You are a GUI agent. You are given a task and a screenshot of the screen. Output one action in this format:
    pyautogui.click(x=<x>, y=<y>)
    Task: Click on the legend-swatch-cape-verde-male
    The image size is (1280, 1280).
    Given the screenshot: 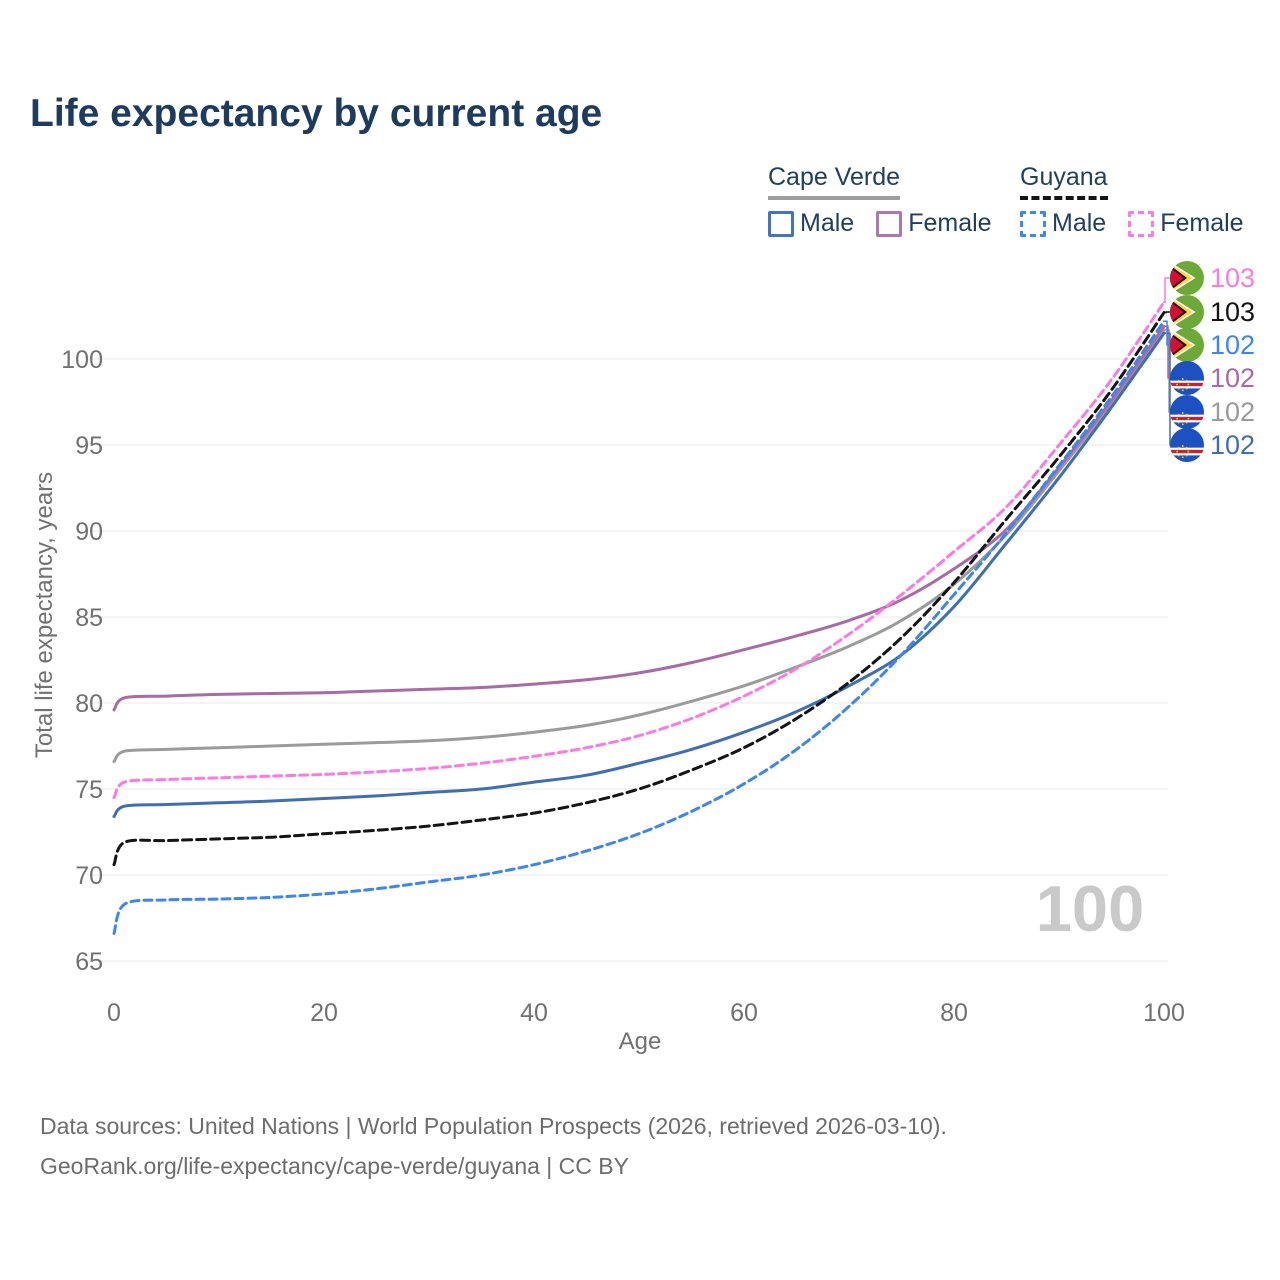 What is the action you would take?
    pyautogui.click(x=781, y=223)
    